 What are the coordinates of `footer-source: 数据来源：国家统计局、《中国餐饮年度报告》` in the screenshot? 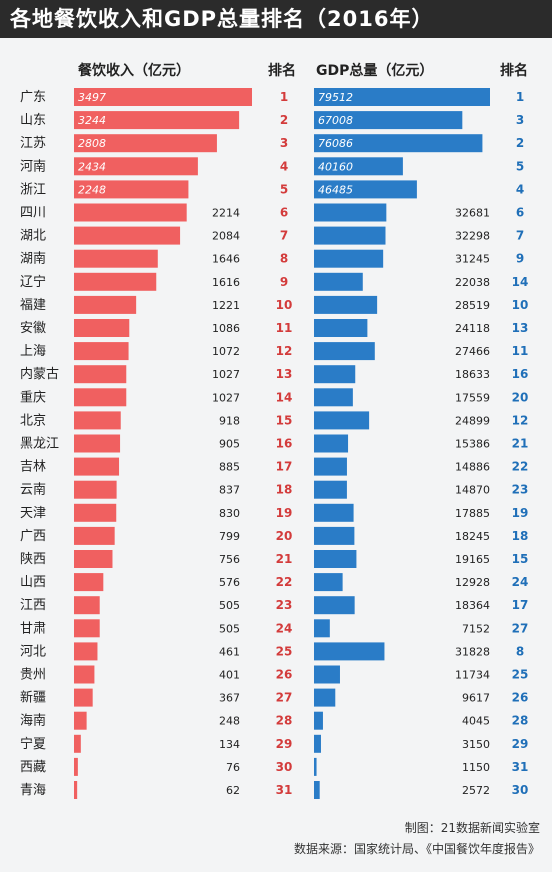 It's located at (416, 849).